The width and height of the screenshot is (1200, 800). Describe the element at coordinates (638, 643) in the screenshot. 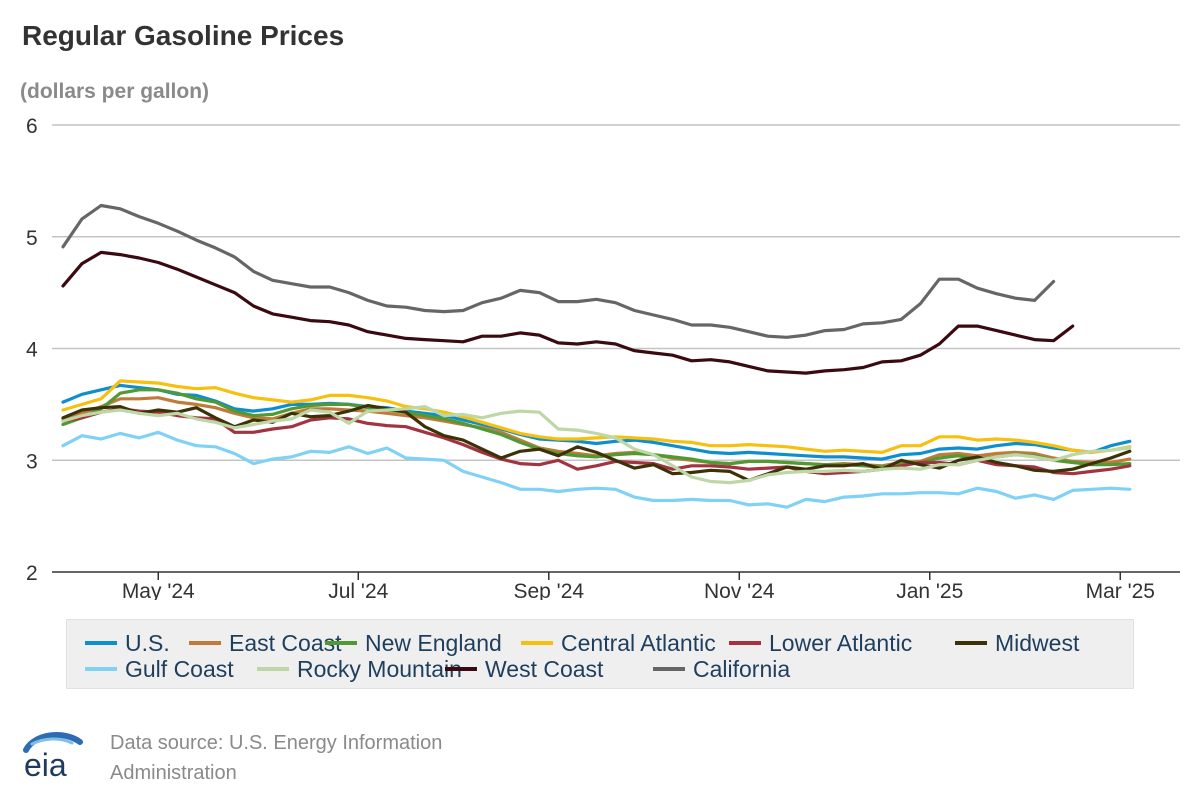

I see `legend-label: Central Atlantic` at that location.